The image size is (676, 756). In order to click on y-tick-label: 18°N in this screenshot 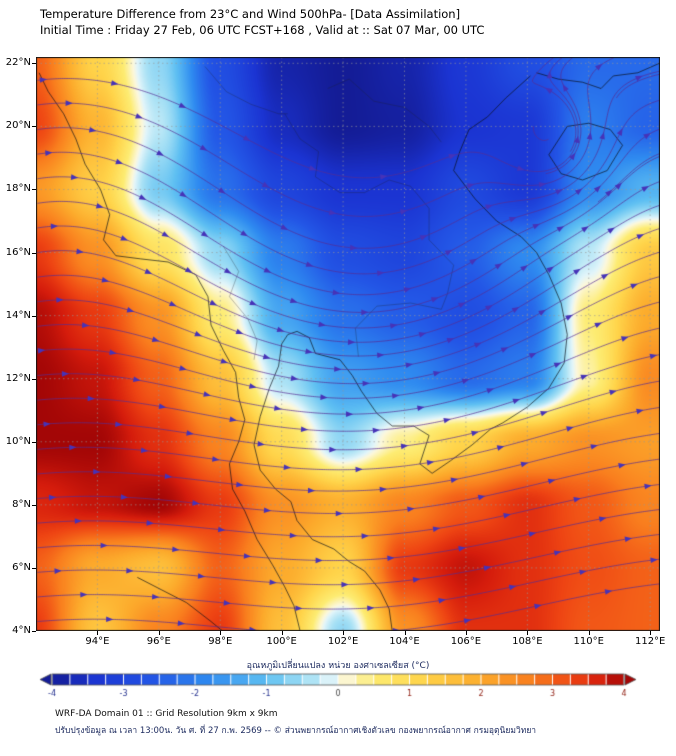, I will do `click(18, 189)`.